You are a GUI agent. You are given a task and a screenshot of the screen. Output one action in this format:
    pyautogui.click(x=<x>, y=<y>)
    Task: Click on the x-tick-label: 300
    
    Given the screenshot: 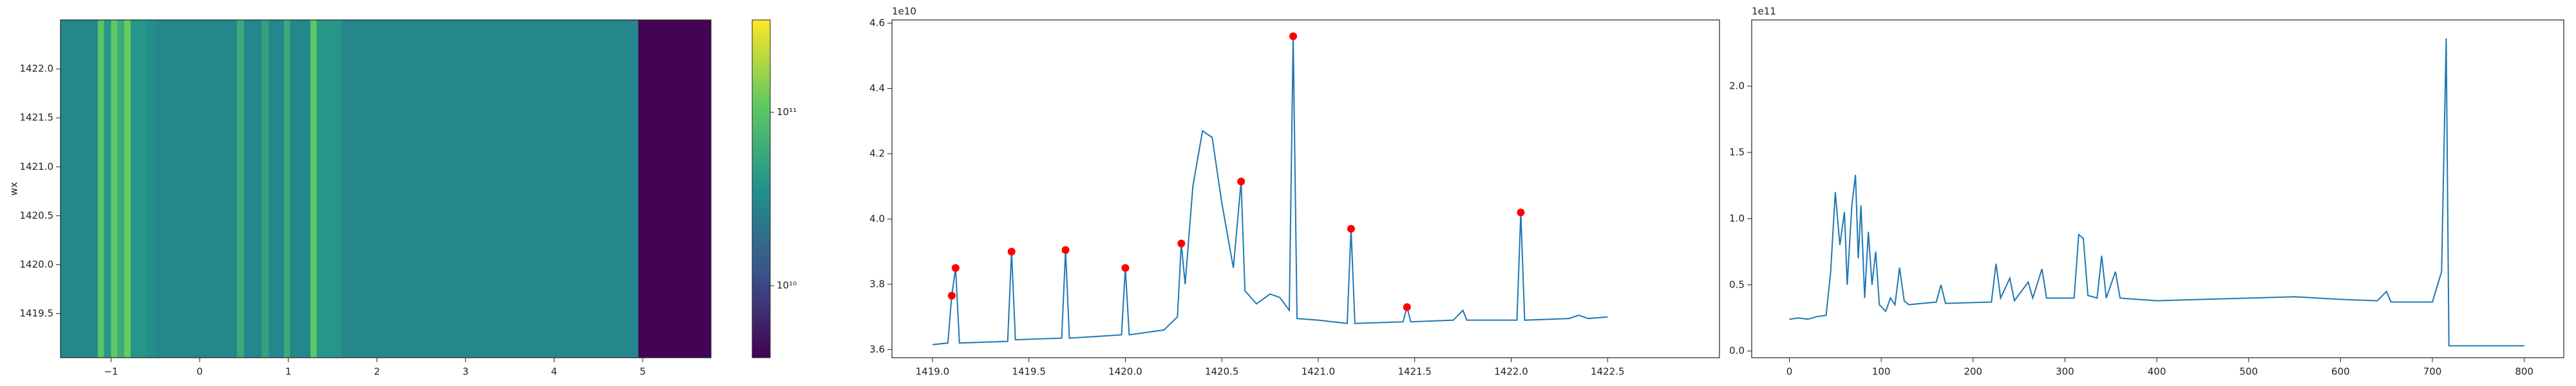 What is the action you would take?
    pyautogui.click(x=2065, y=372)
    